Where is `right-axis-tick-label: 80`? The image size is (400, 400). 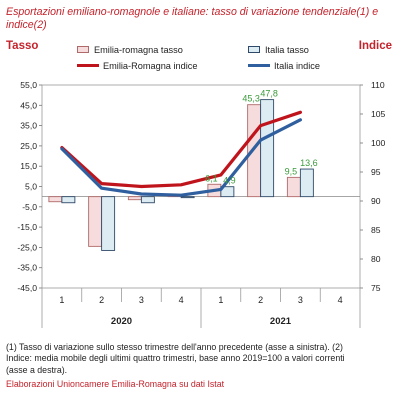 right-axis-tick-label: 80 is located at coordinates (376, 259).